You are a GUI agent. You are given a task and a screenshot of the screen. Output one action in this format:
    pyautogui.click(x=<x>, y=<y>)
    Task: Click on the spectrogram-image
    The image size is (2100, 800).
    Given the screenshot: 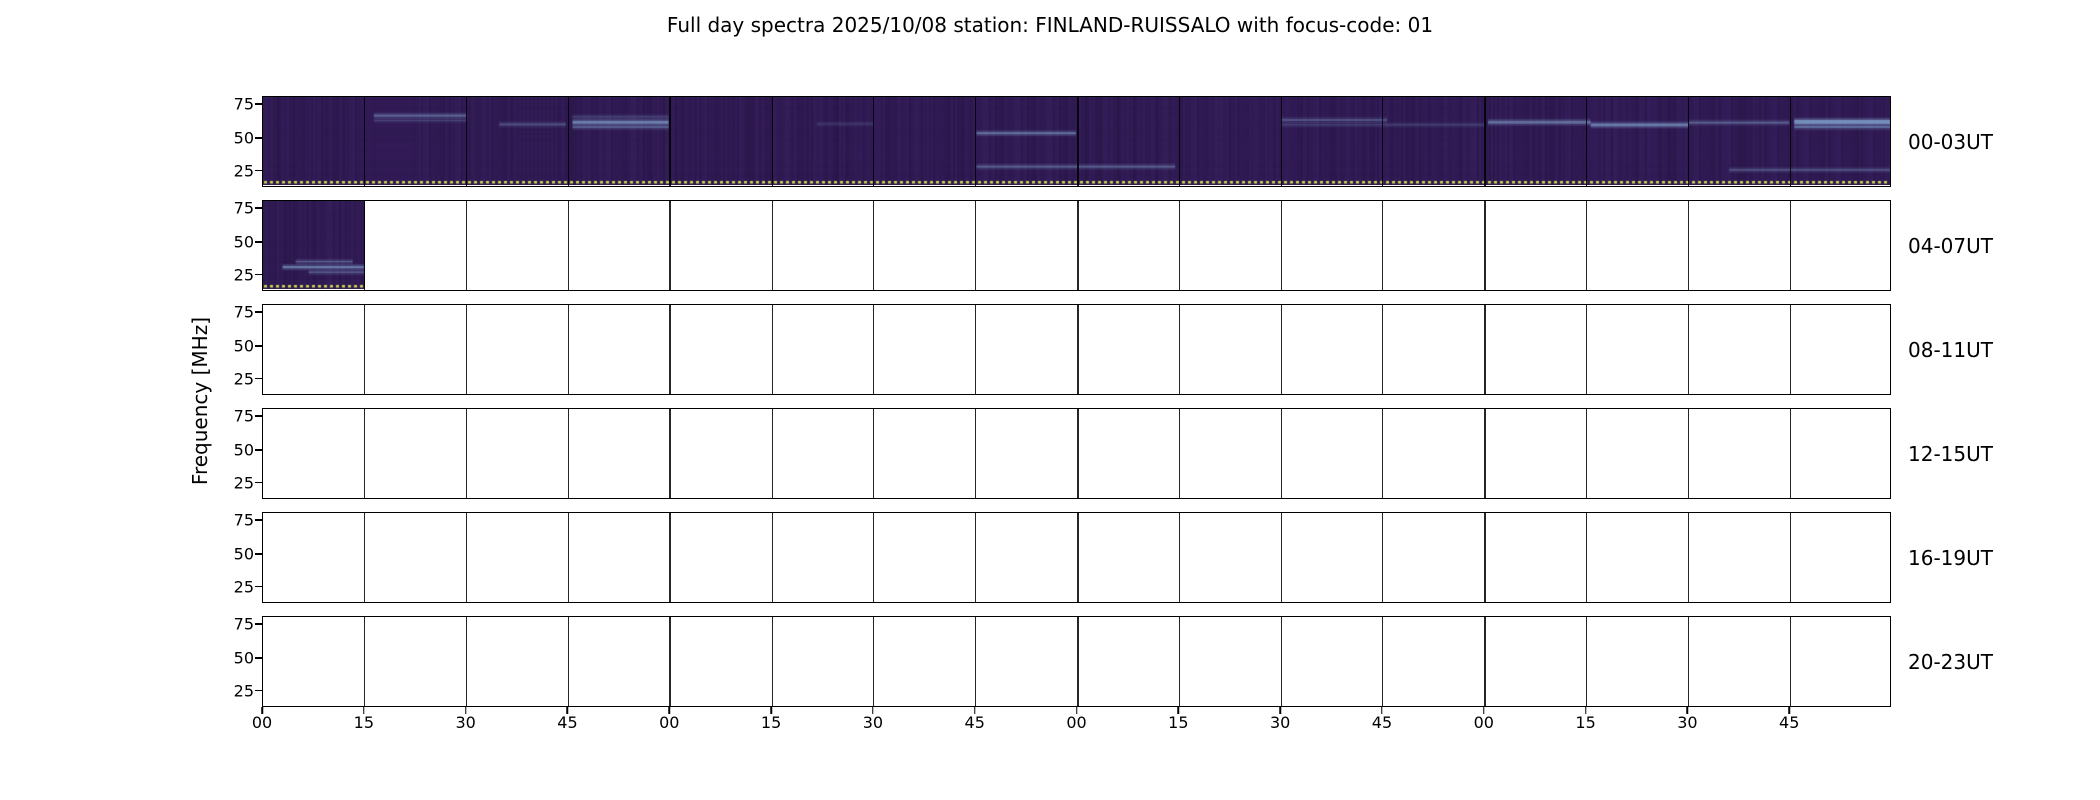 What is the action you would take?
    pyautogui.click(x=314, y=245)
    